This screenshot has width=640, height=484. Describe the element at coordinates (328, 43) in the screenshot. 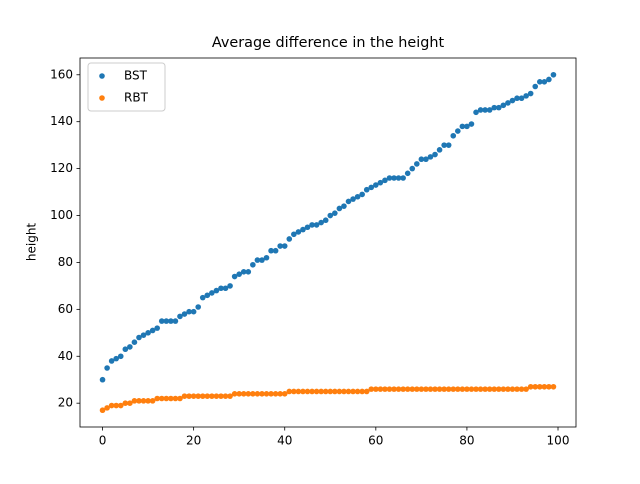

I see `chart-title: Average difference in the height` at that location.